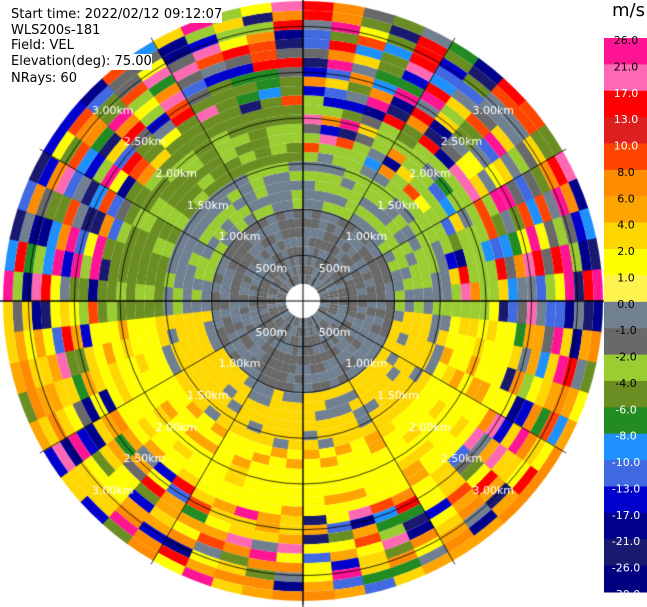  I want to click on colorbar-tick-label: -8.0, so click(625, 436).